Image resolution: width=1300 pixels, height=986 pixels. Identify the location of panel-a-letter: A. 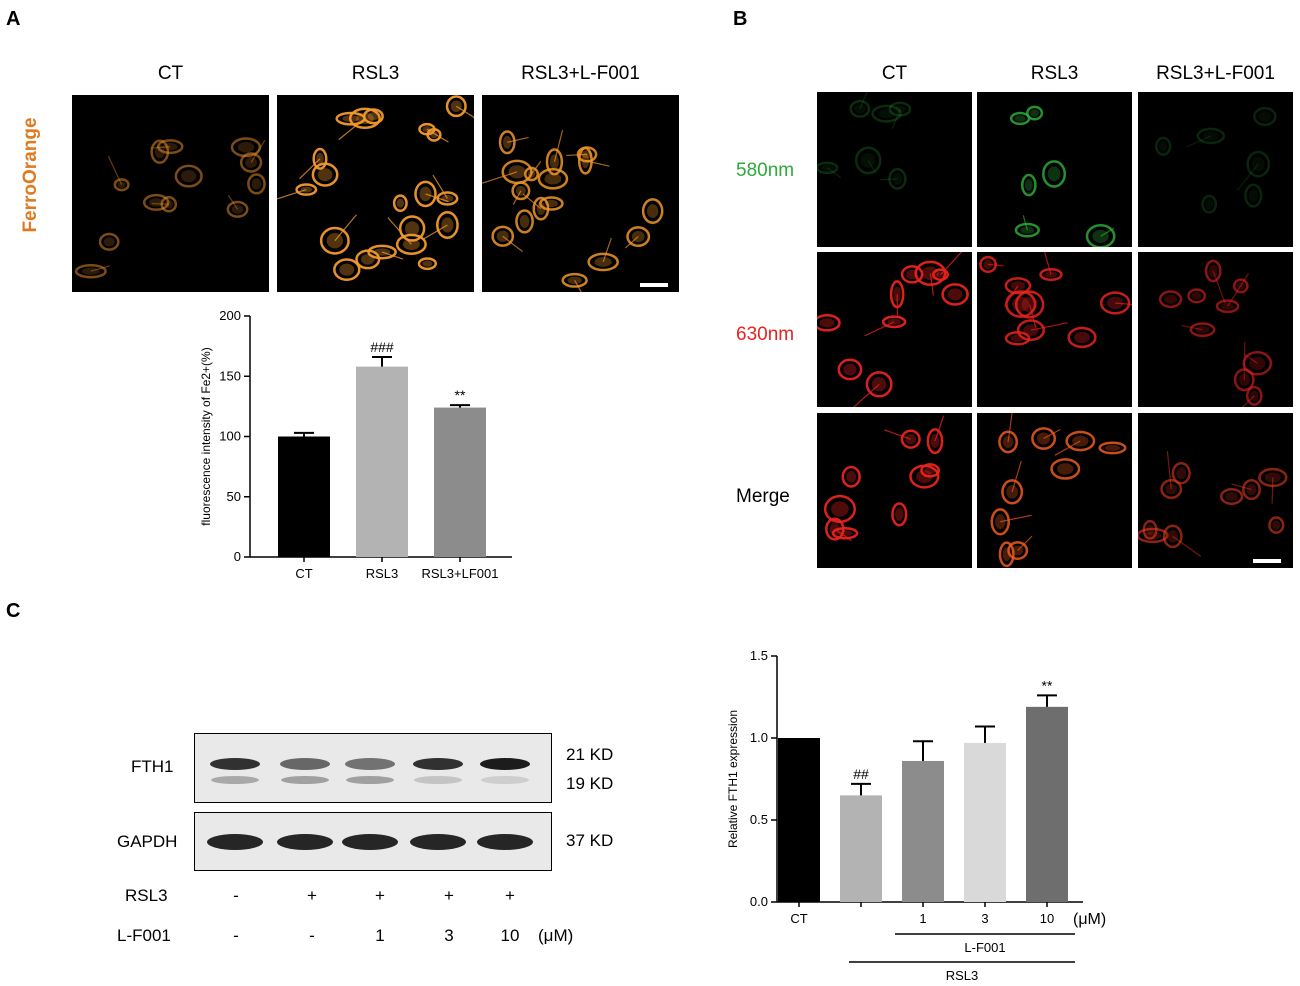
(13, 19).